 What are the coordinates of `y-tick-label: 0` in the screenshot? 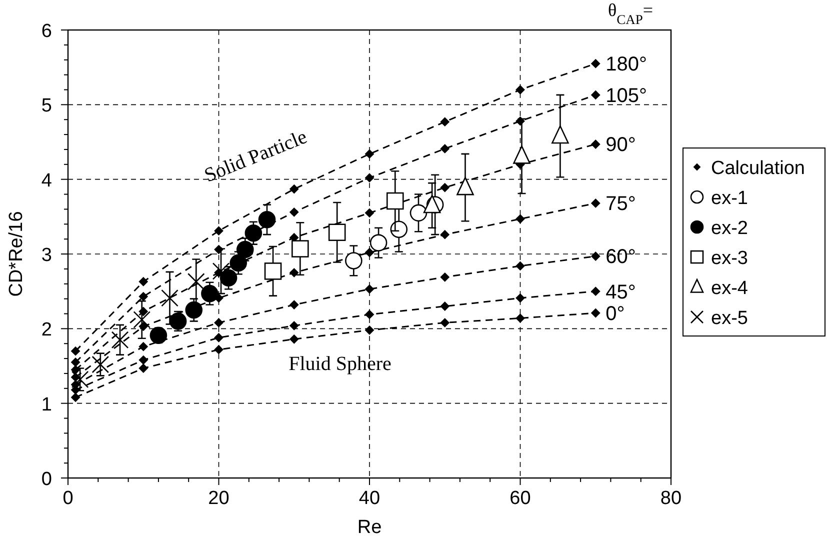 It's located at (46, 479).